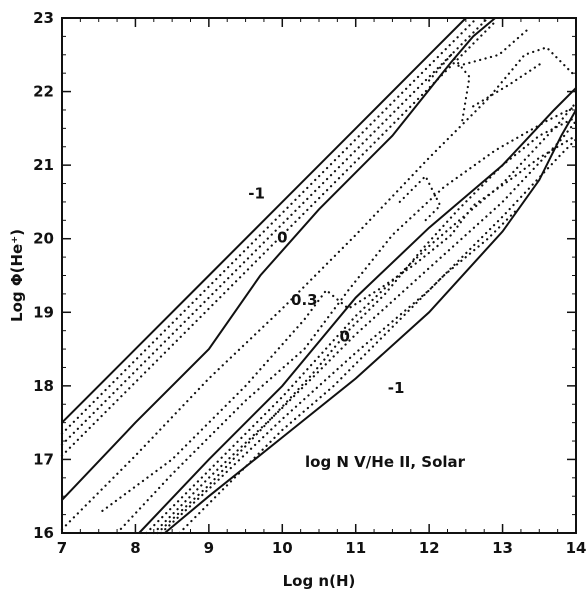 Image resolution: width=588 pixels, height=592 pixels. I want to click on y-tick-label: 20, so click(43, 239).